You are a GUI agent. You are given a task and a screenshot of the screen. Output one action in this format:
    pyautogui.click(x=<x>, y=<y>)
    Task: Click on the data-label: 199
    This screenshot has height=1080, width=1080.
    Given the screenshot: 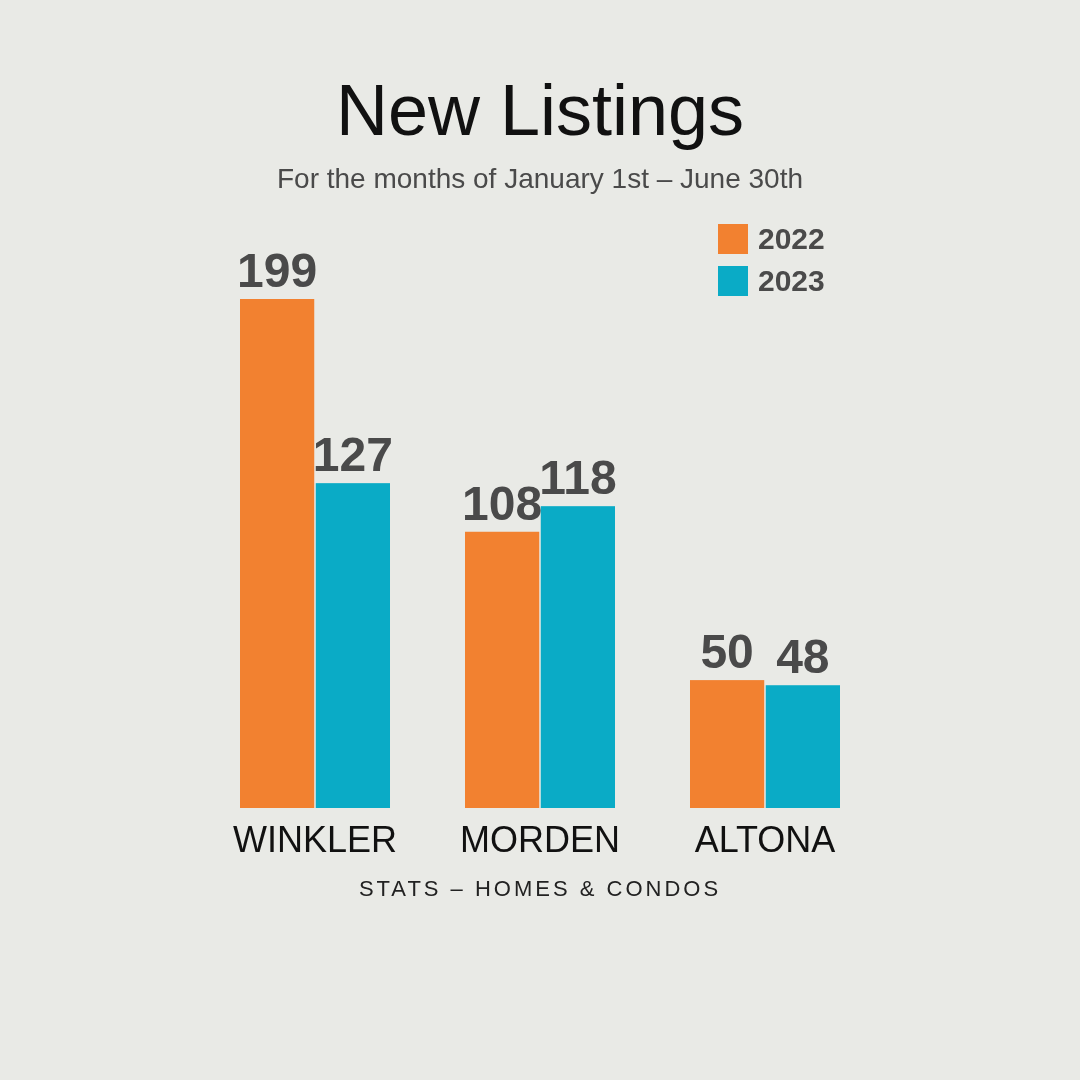 What is the action you would take?
    pyautogui.click(x=277, y=270)
    